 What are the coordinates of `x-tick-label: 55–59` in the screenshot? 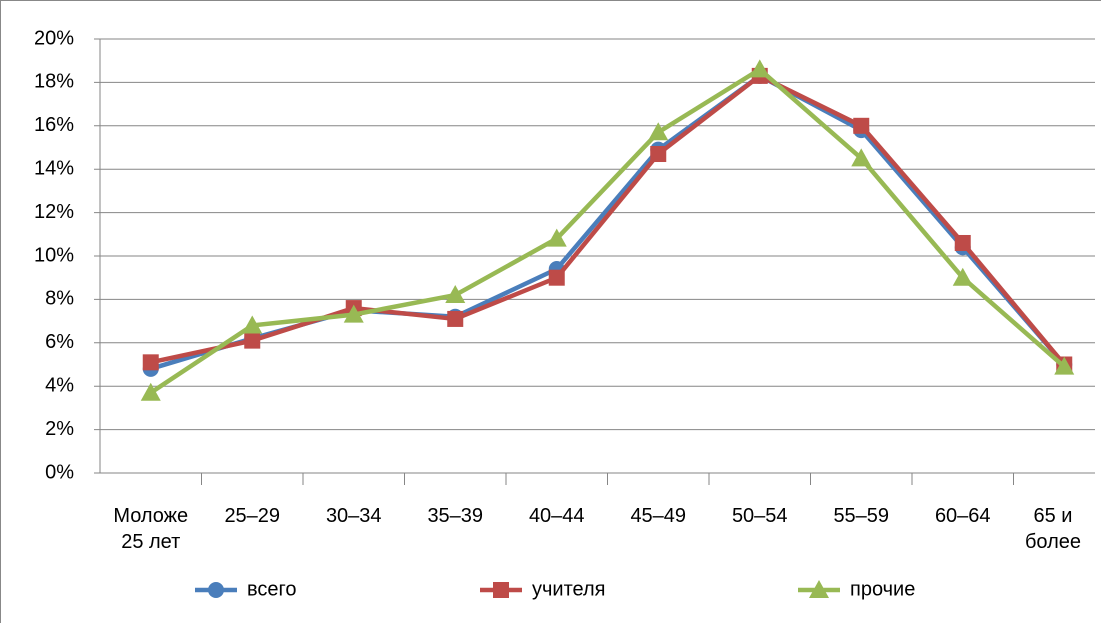 It's located at (861, 516).